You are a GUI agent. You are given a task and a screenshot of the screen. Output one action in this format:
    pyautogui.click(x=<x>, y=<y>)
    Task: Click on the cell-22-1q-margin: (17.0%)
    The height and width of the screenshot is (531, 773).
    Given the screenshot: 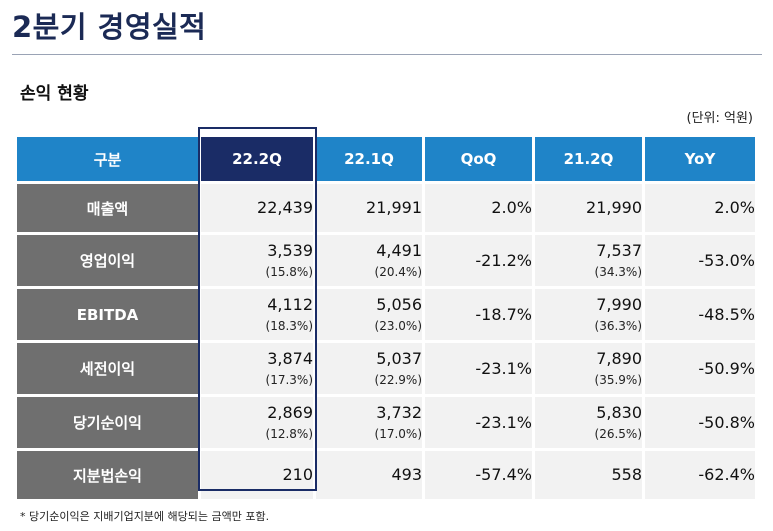 What is the action you would take?
    pyautogui.click(x=398, y=434)
    